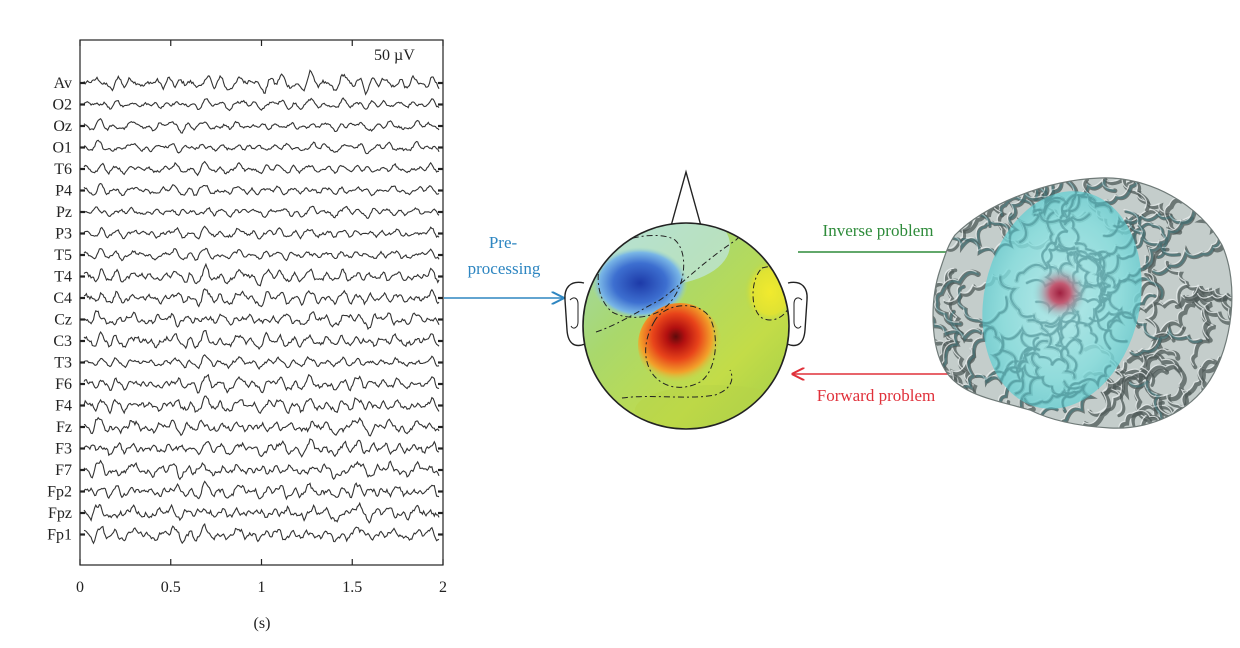  What do you see at coordinates (1082, 276) in the screenshot?
I see `brain-cortex-model` at bounding box center [1082, 276].